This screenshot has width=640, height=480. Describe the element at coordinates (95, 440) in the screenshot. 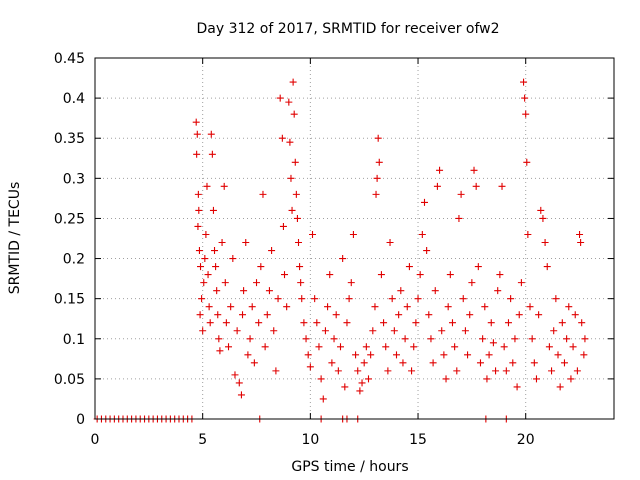

I see `x-tick-label: 0` at that location.